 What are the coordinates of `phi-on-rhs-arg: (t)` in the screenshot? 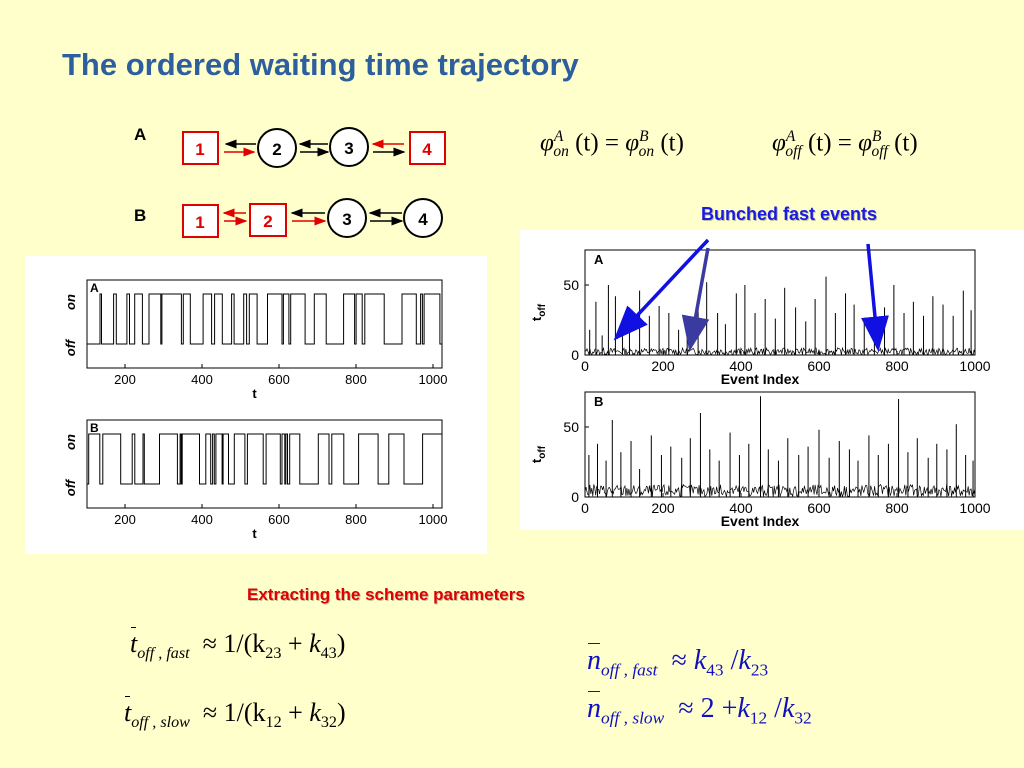 It's located at (672, 143).